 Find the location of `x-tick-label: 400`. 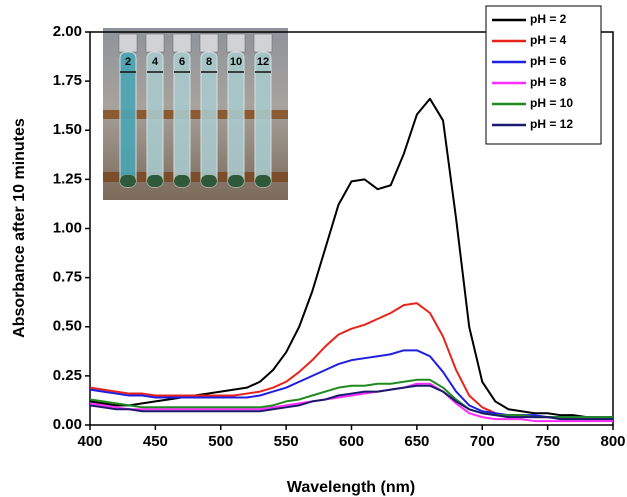

x-tick-label: 400 is located at coordinates (89, 441).